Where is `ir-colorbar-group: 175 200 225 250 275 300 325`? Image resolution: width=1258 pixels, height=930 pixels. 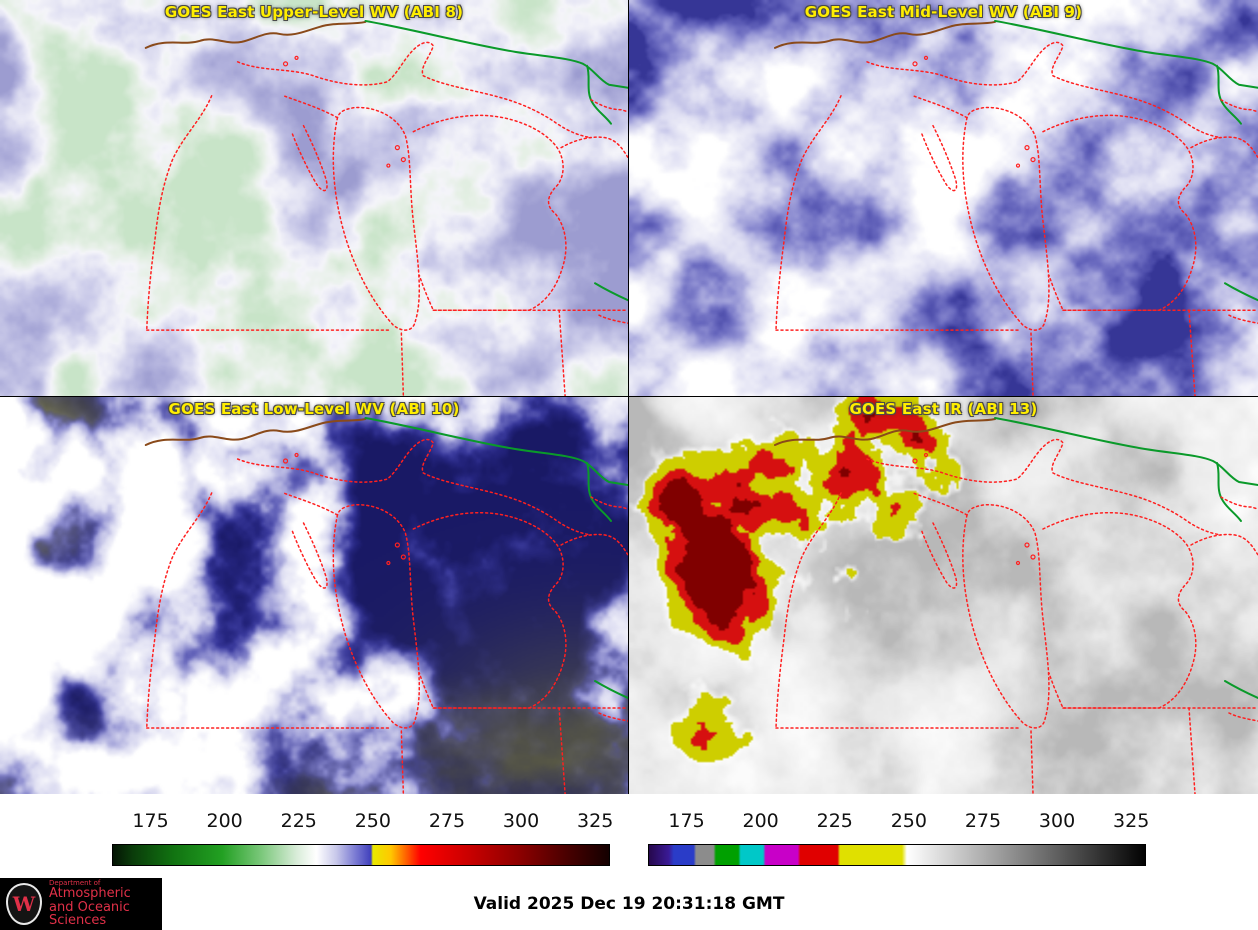
ir-colorbar-group: 175 200 225 250 275 300 325 is located at coordinates (899, 836).